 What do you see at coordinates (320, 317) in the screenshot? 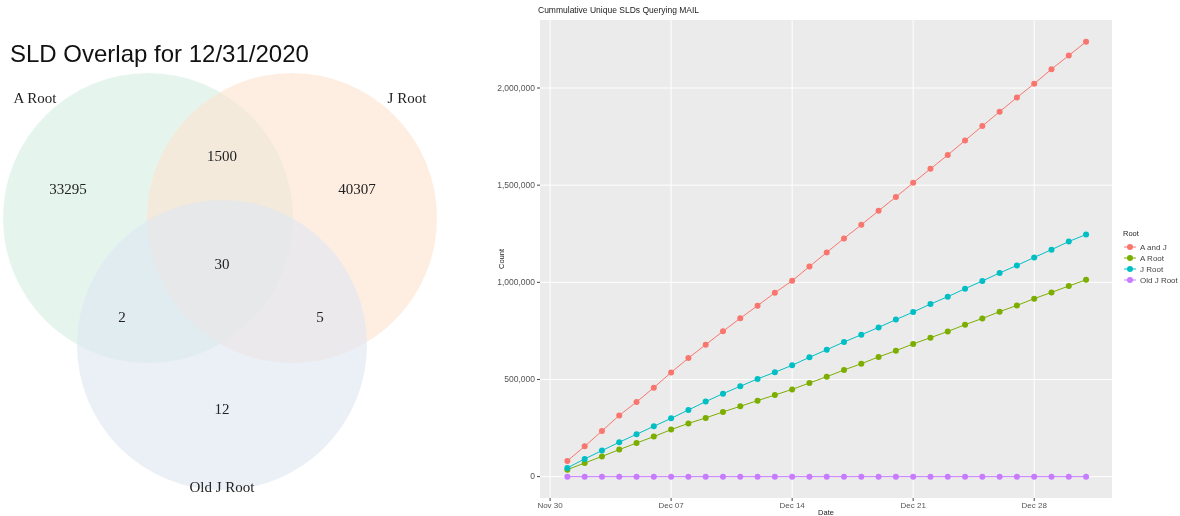
I see `text: 5` at bounding box center [320, 317].